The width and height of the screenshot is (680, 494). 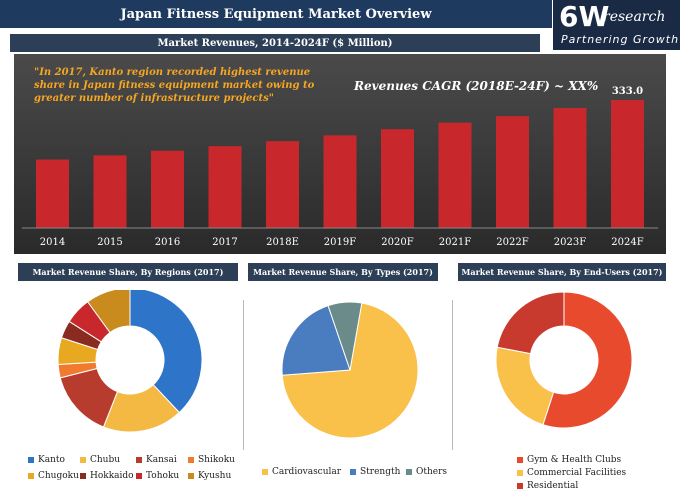 I want to click on bar-2021F, so click(x=455, y=175).